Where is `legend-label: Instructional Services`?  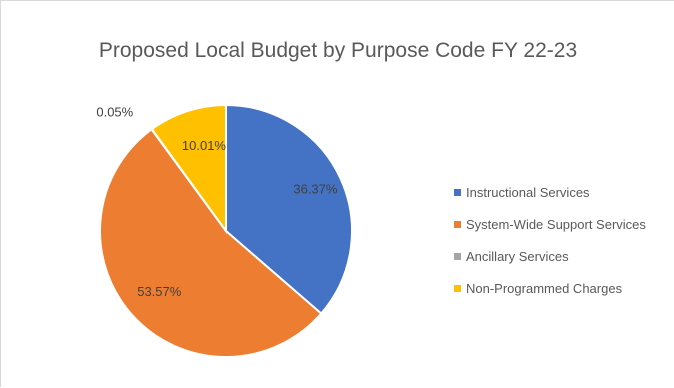 legend-label: Instructional Services is located at coordinates (528, 192).